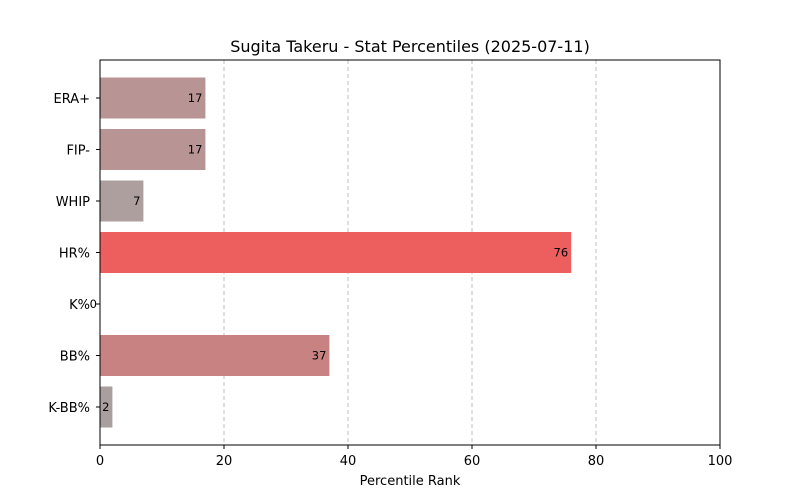 The image size is (800, 500). I want to click on y-tick-label: K%, so click(79, 305).